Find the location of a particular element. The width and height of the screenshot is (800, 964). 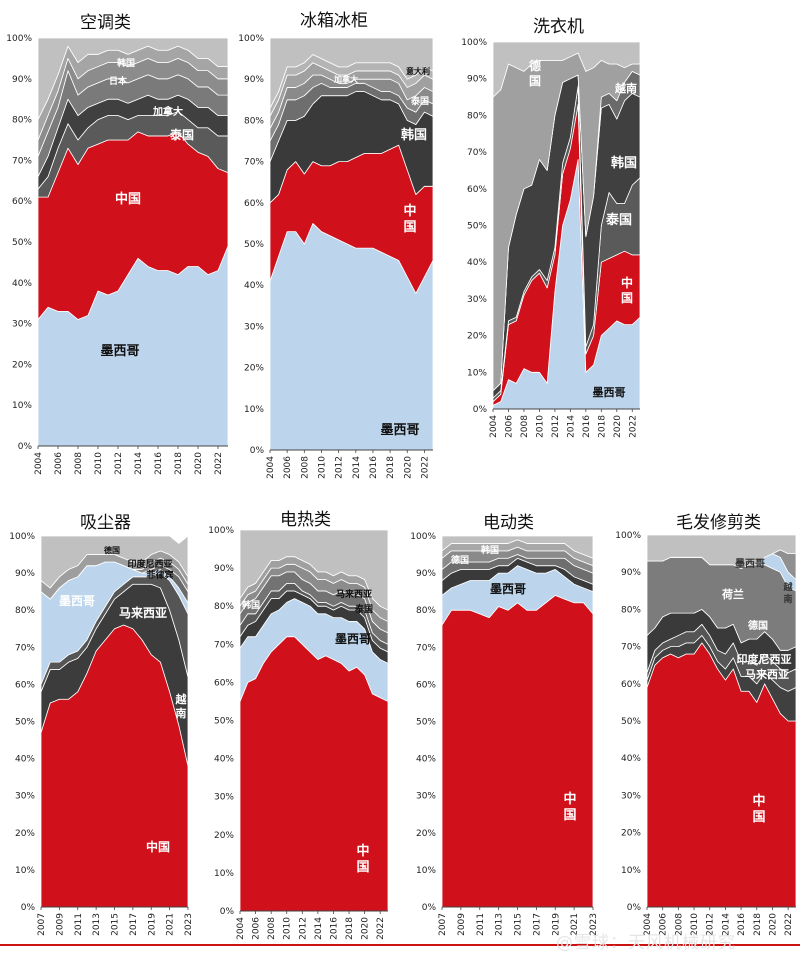

series-label: 菲律宾 is located at coordinates (159, 575).